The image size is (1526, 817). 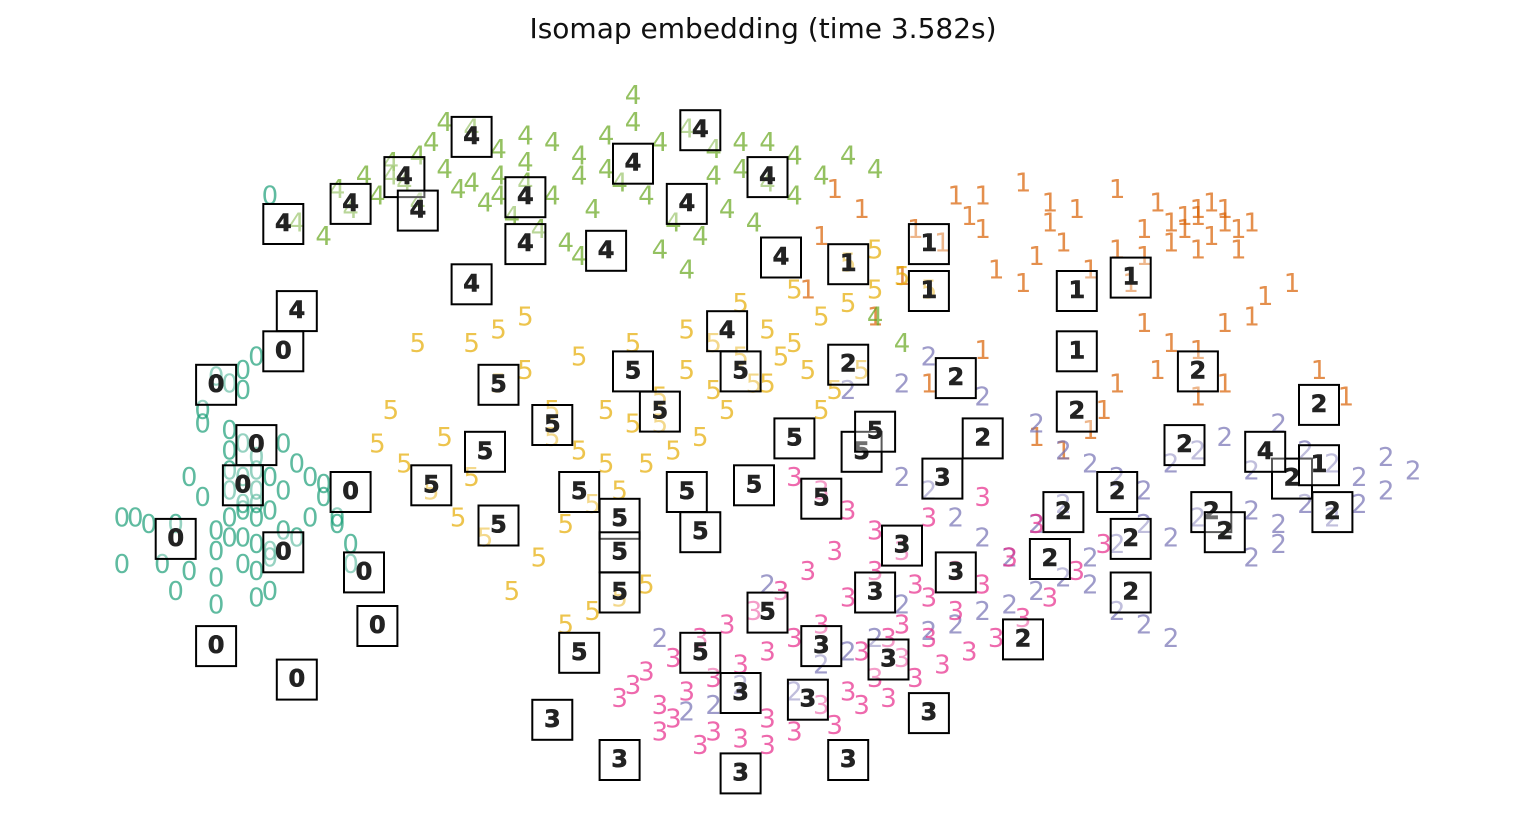 What do you see at coordinates (763, 28) in the screenshot?
I see `chart-title: Isomap embedding (time 3.582s)` at bounding box center [763, 28].